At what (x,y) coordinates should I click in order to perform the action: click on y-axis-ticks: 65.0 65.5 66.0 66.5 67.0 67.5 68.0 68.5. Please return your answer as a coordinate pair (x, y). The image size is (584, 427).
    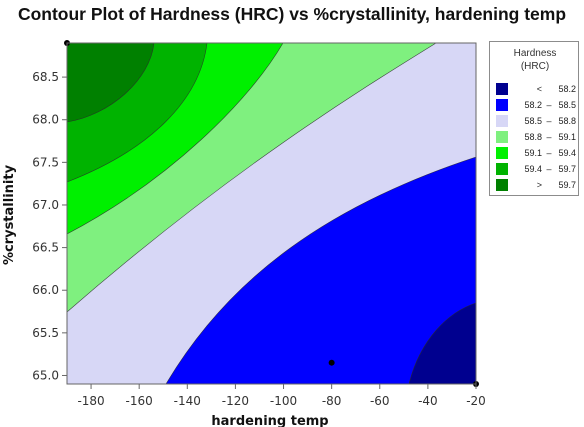
    Looking at the image, I should click on (49, 226).